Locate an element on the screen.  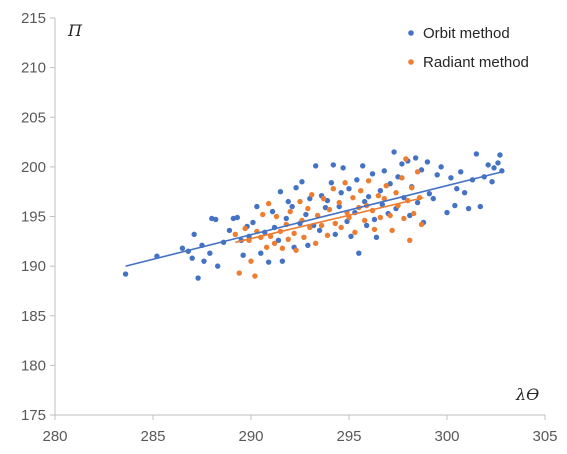
legend-marker-orbit is located at coordinates (411, 33).